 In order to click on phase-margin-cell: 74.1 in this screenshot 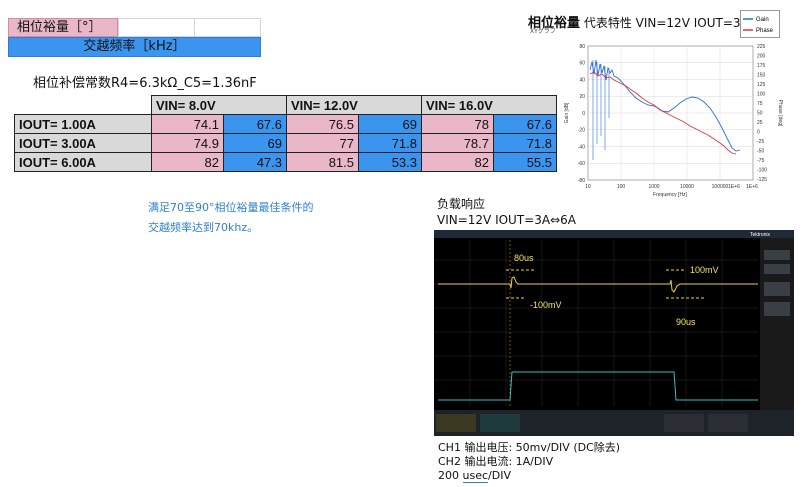, I will do `click(187, 124)`.